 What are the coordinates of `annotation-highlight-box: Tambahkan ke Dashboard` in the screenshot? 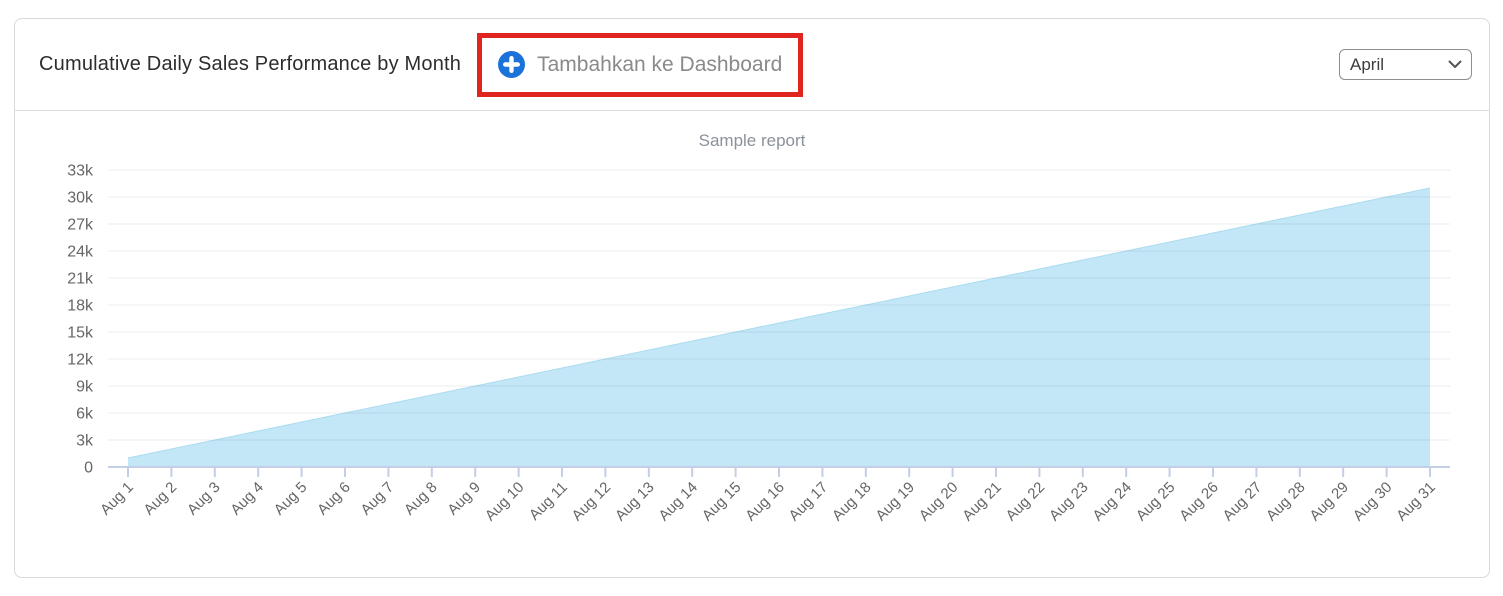 It's located at (640, 64).